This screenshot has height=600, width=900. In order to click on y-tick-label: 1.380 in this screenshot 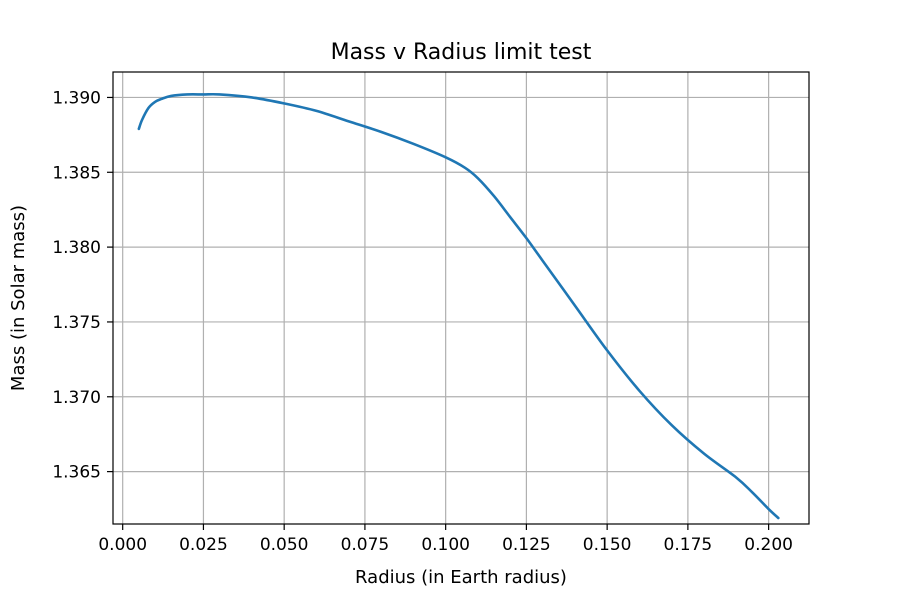, I will do `click(76, 248)`.